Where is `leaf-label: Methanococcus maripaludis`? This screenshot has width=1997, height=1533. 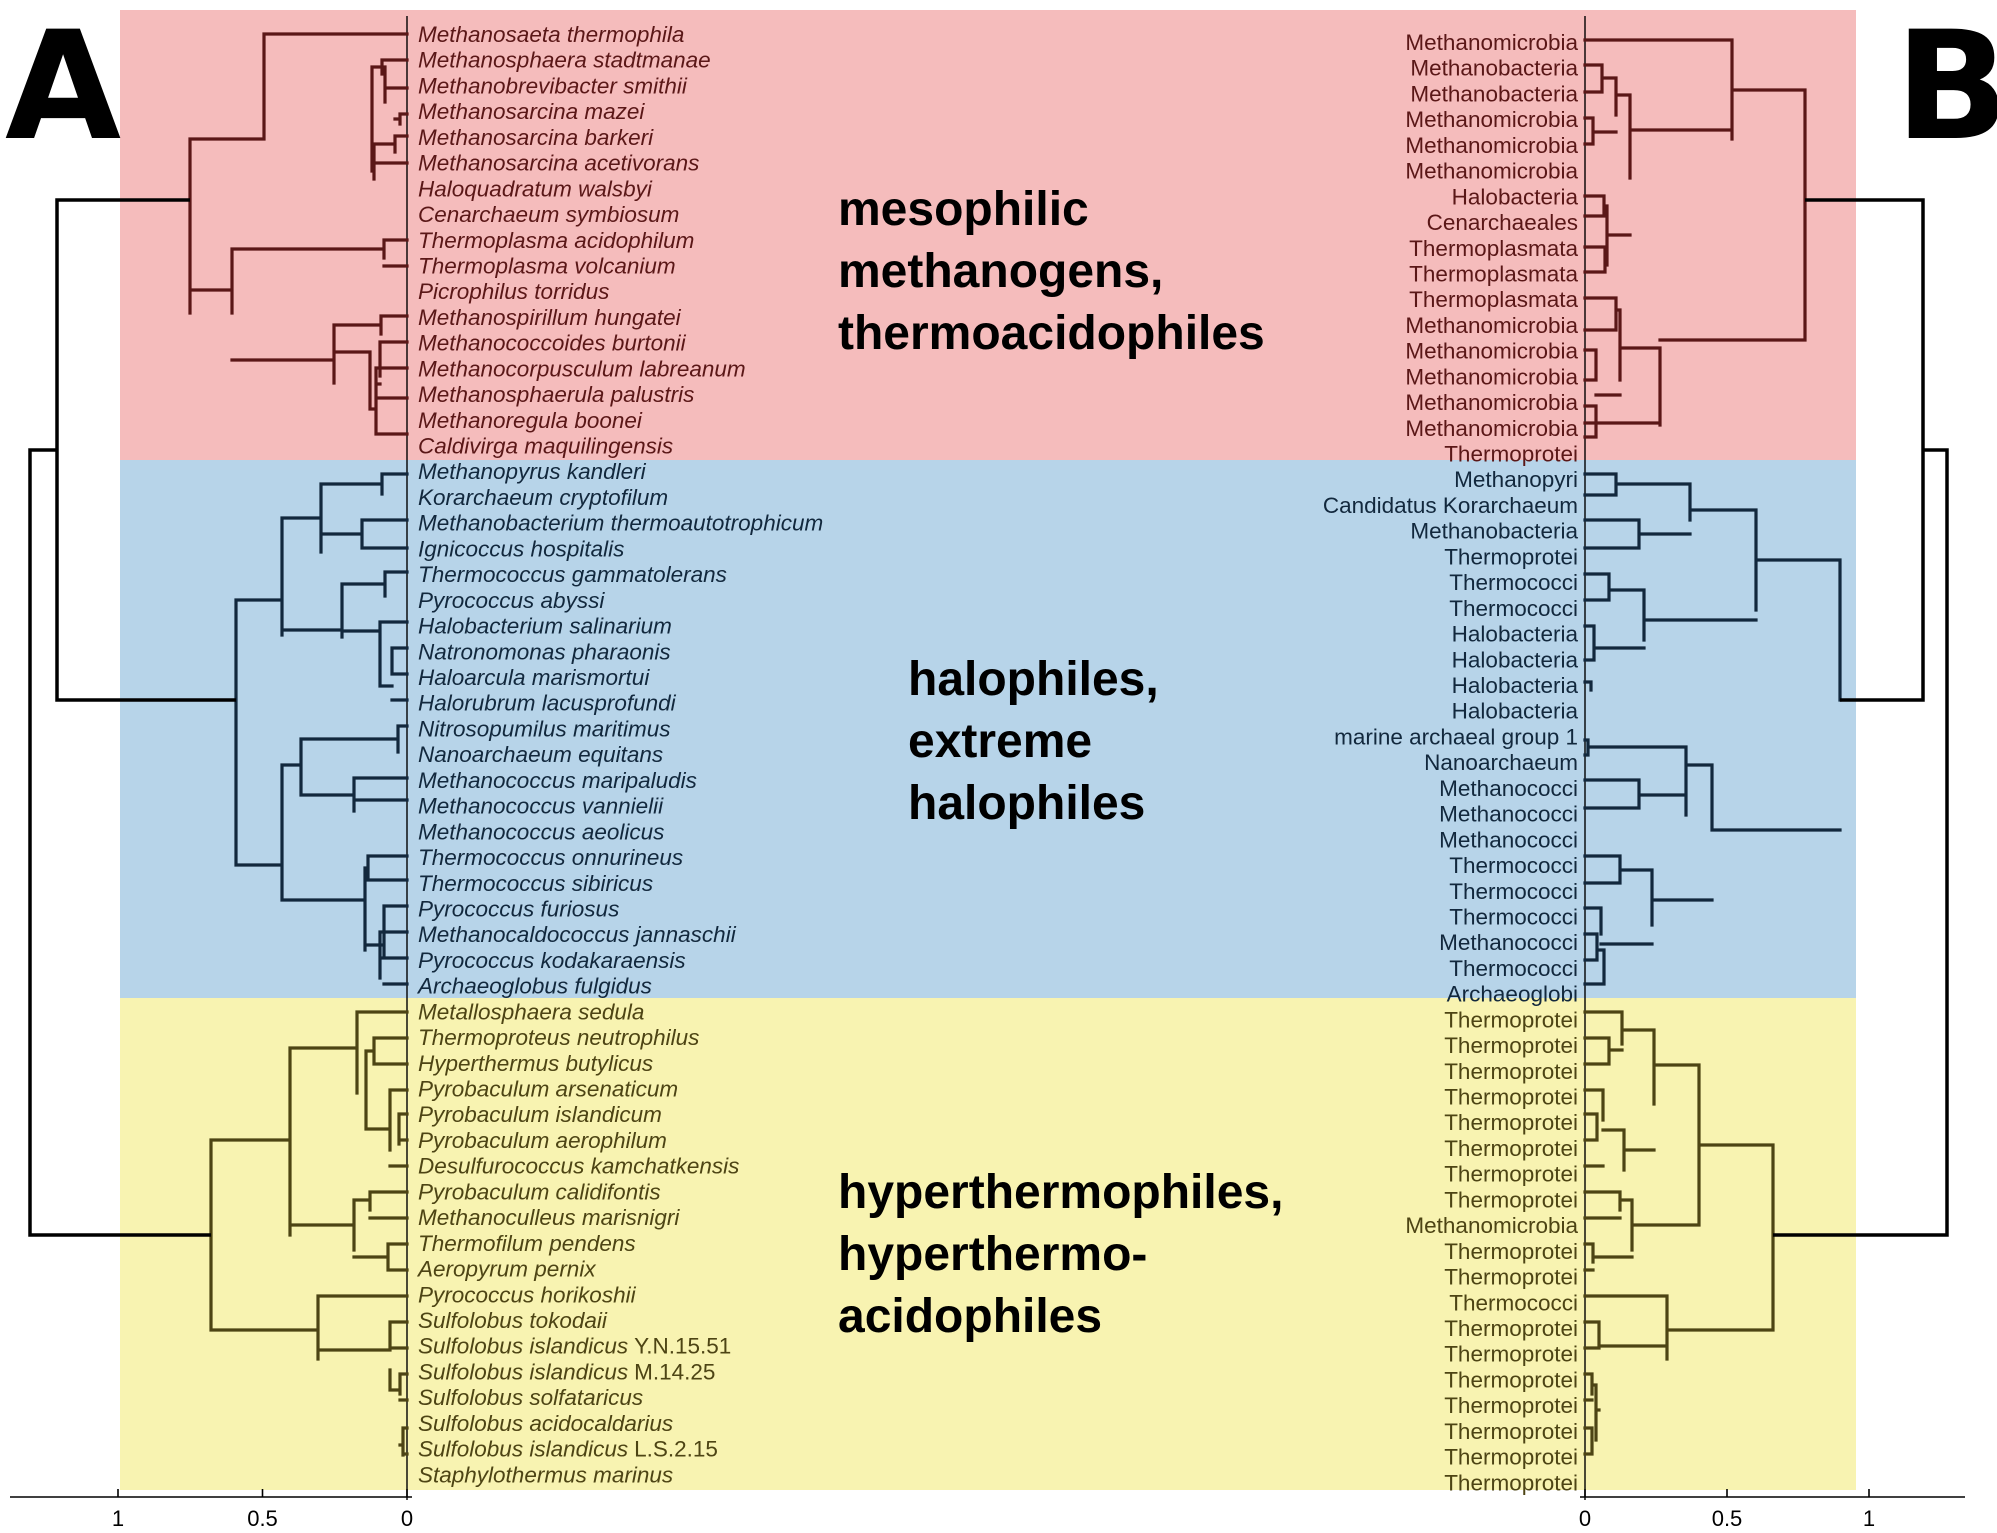 leaf-label: Methanococcus maripaludis is located at coordinates (557, 780).